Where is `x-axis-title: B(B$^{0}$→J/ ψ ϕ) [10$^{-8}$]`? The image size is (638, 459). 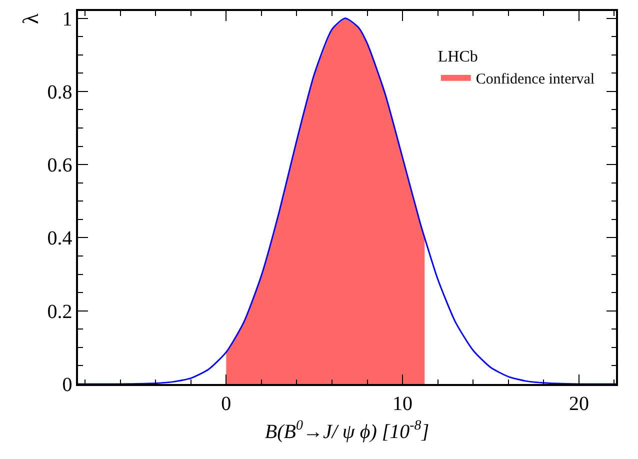
x-axis-title: B(B$^{0}$→J/ ψ ϕ) [10$^{-8}$] is located at coordinates (347, 430).